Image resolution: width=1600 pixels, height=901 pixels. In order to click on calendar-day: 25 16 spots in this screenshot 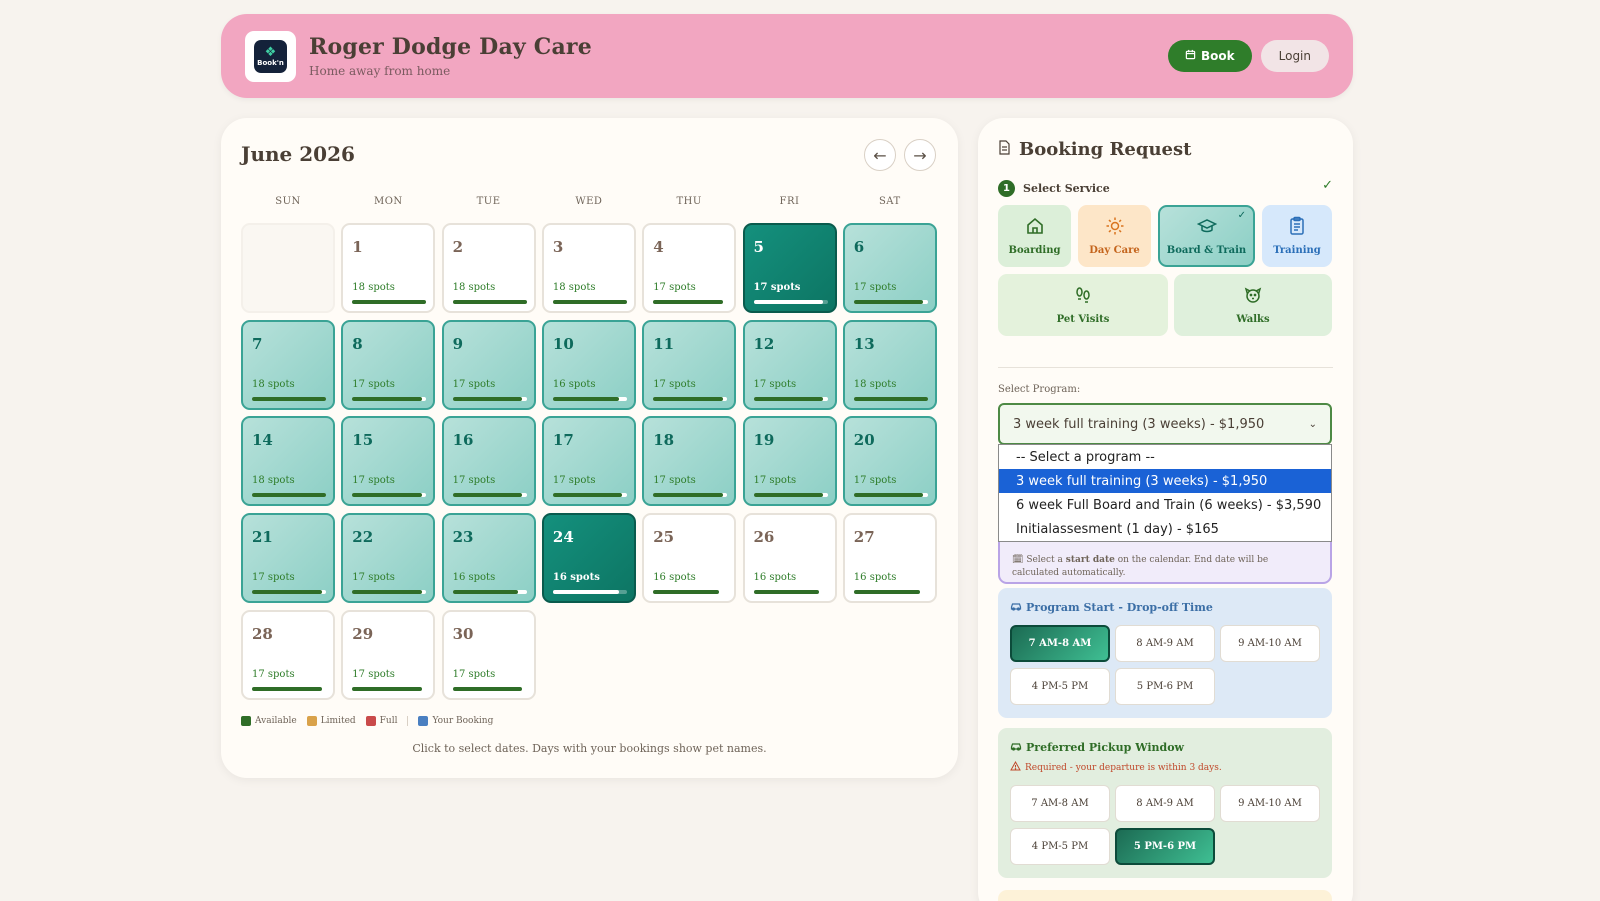, I will do `click(689, 558)`.